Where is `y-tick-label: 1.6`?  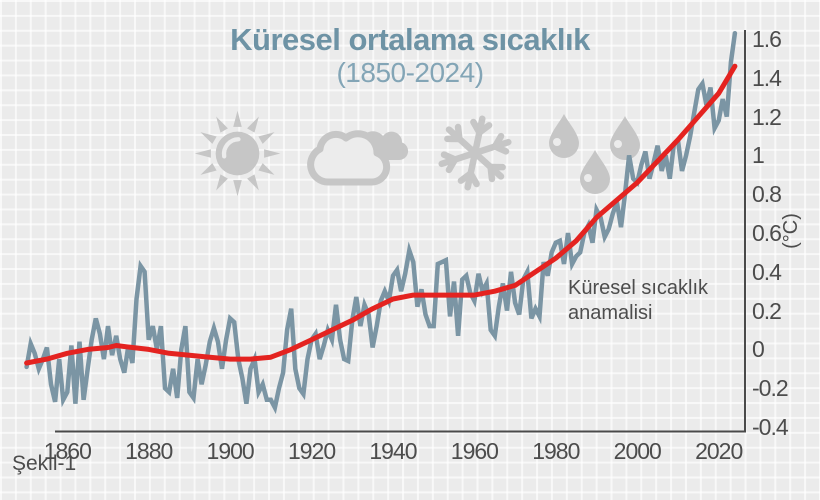 y-tick-label: 1.6 is located at coordinates (767, 39).